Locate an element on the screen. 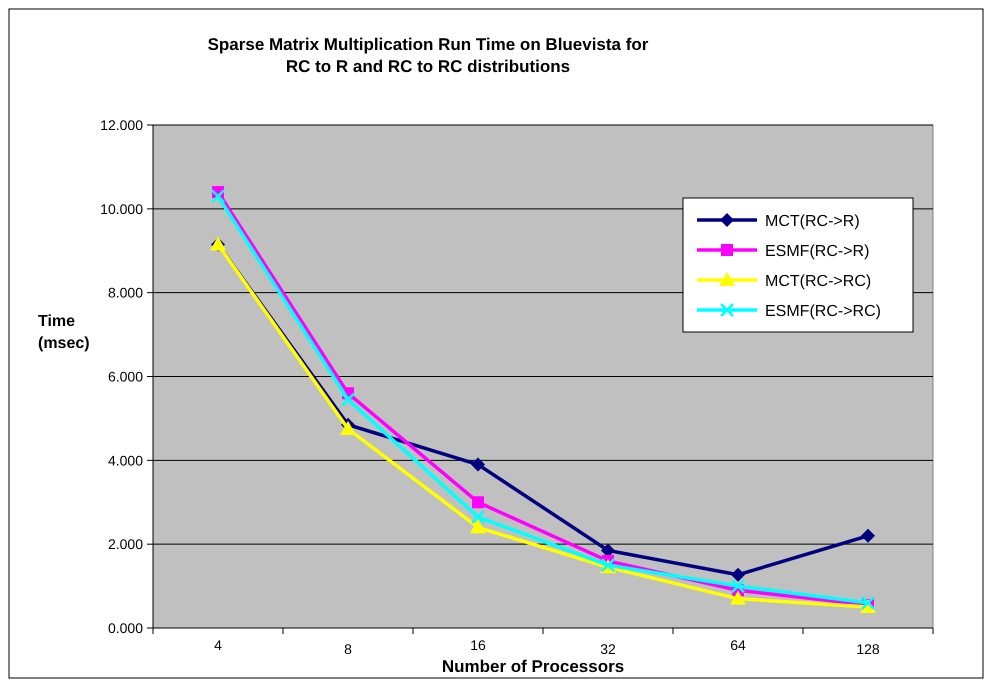 The image size is (992, 687). legend-label: MCT(RC->R) is located at coordinates (812, 221).